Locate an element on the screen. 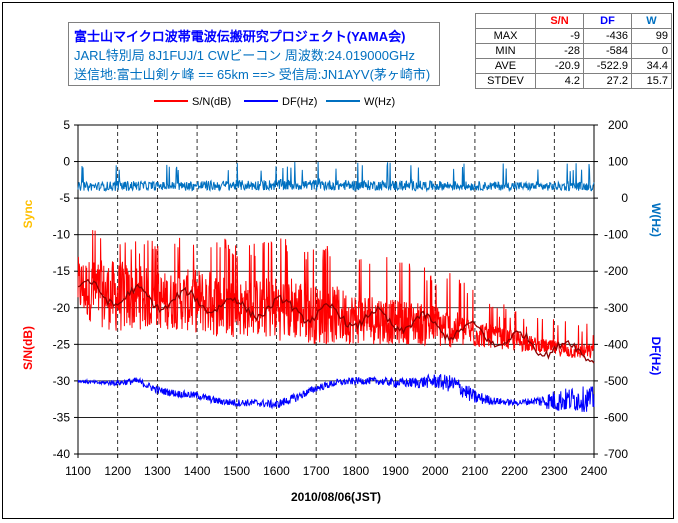  right-tick-label: -600 is located at coordinates (616, 417).